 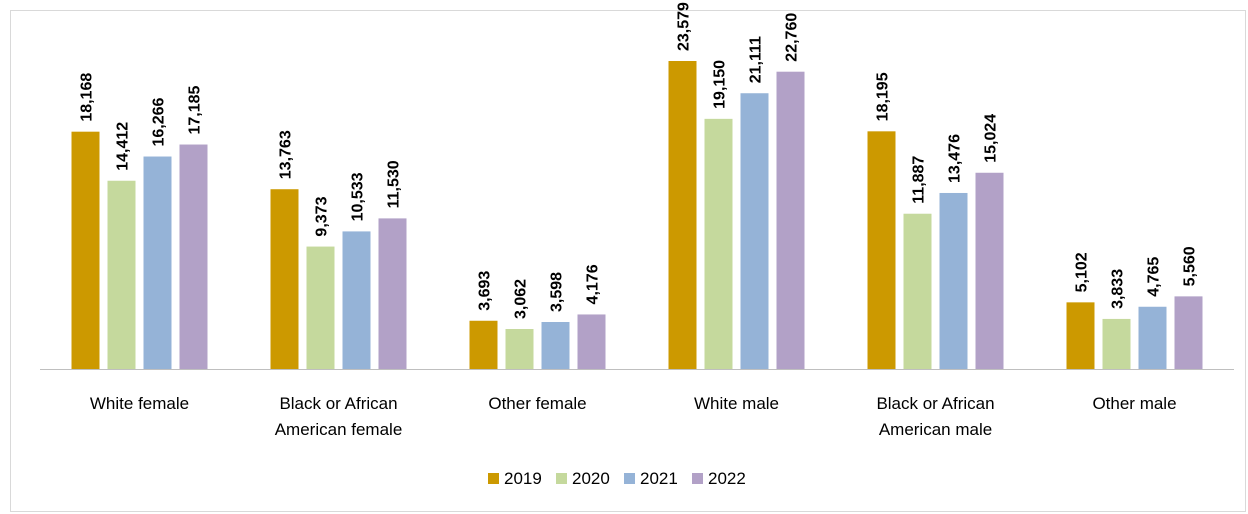 I want to click on data-label: 21,111, so click(x=756, y=59).